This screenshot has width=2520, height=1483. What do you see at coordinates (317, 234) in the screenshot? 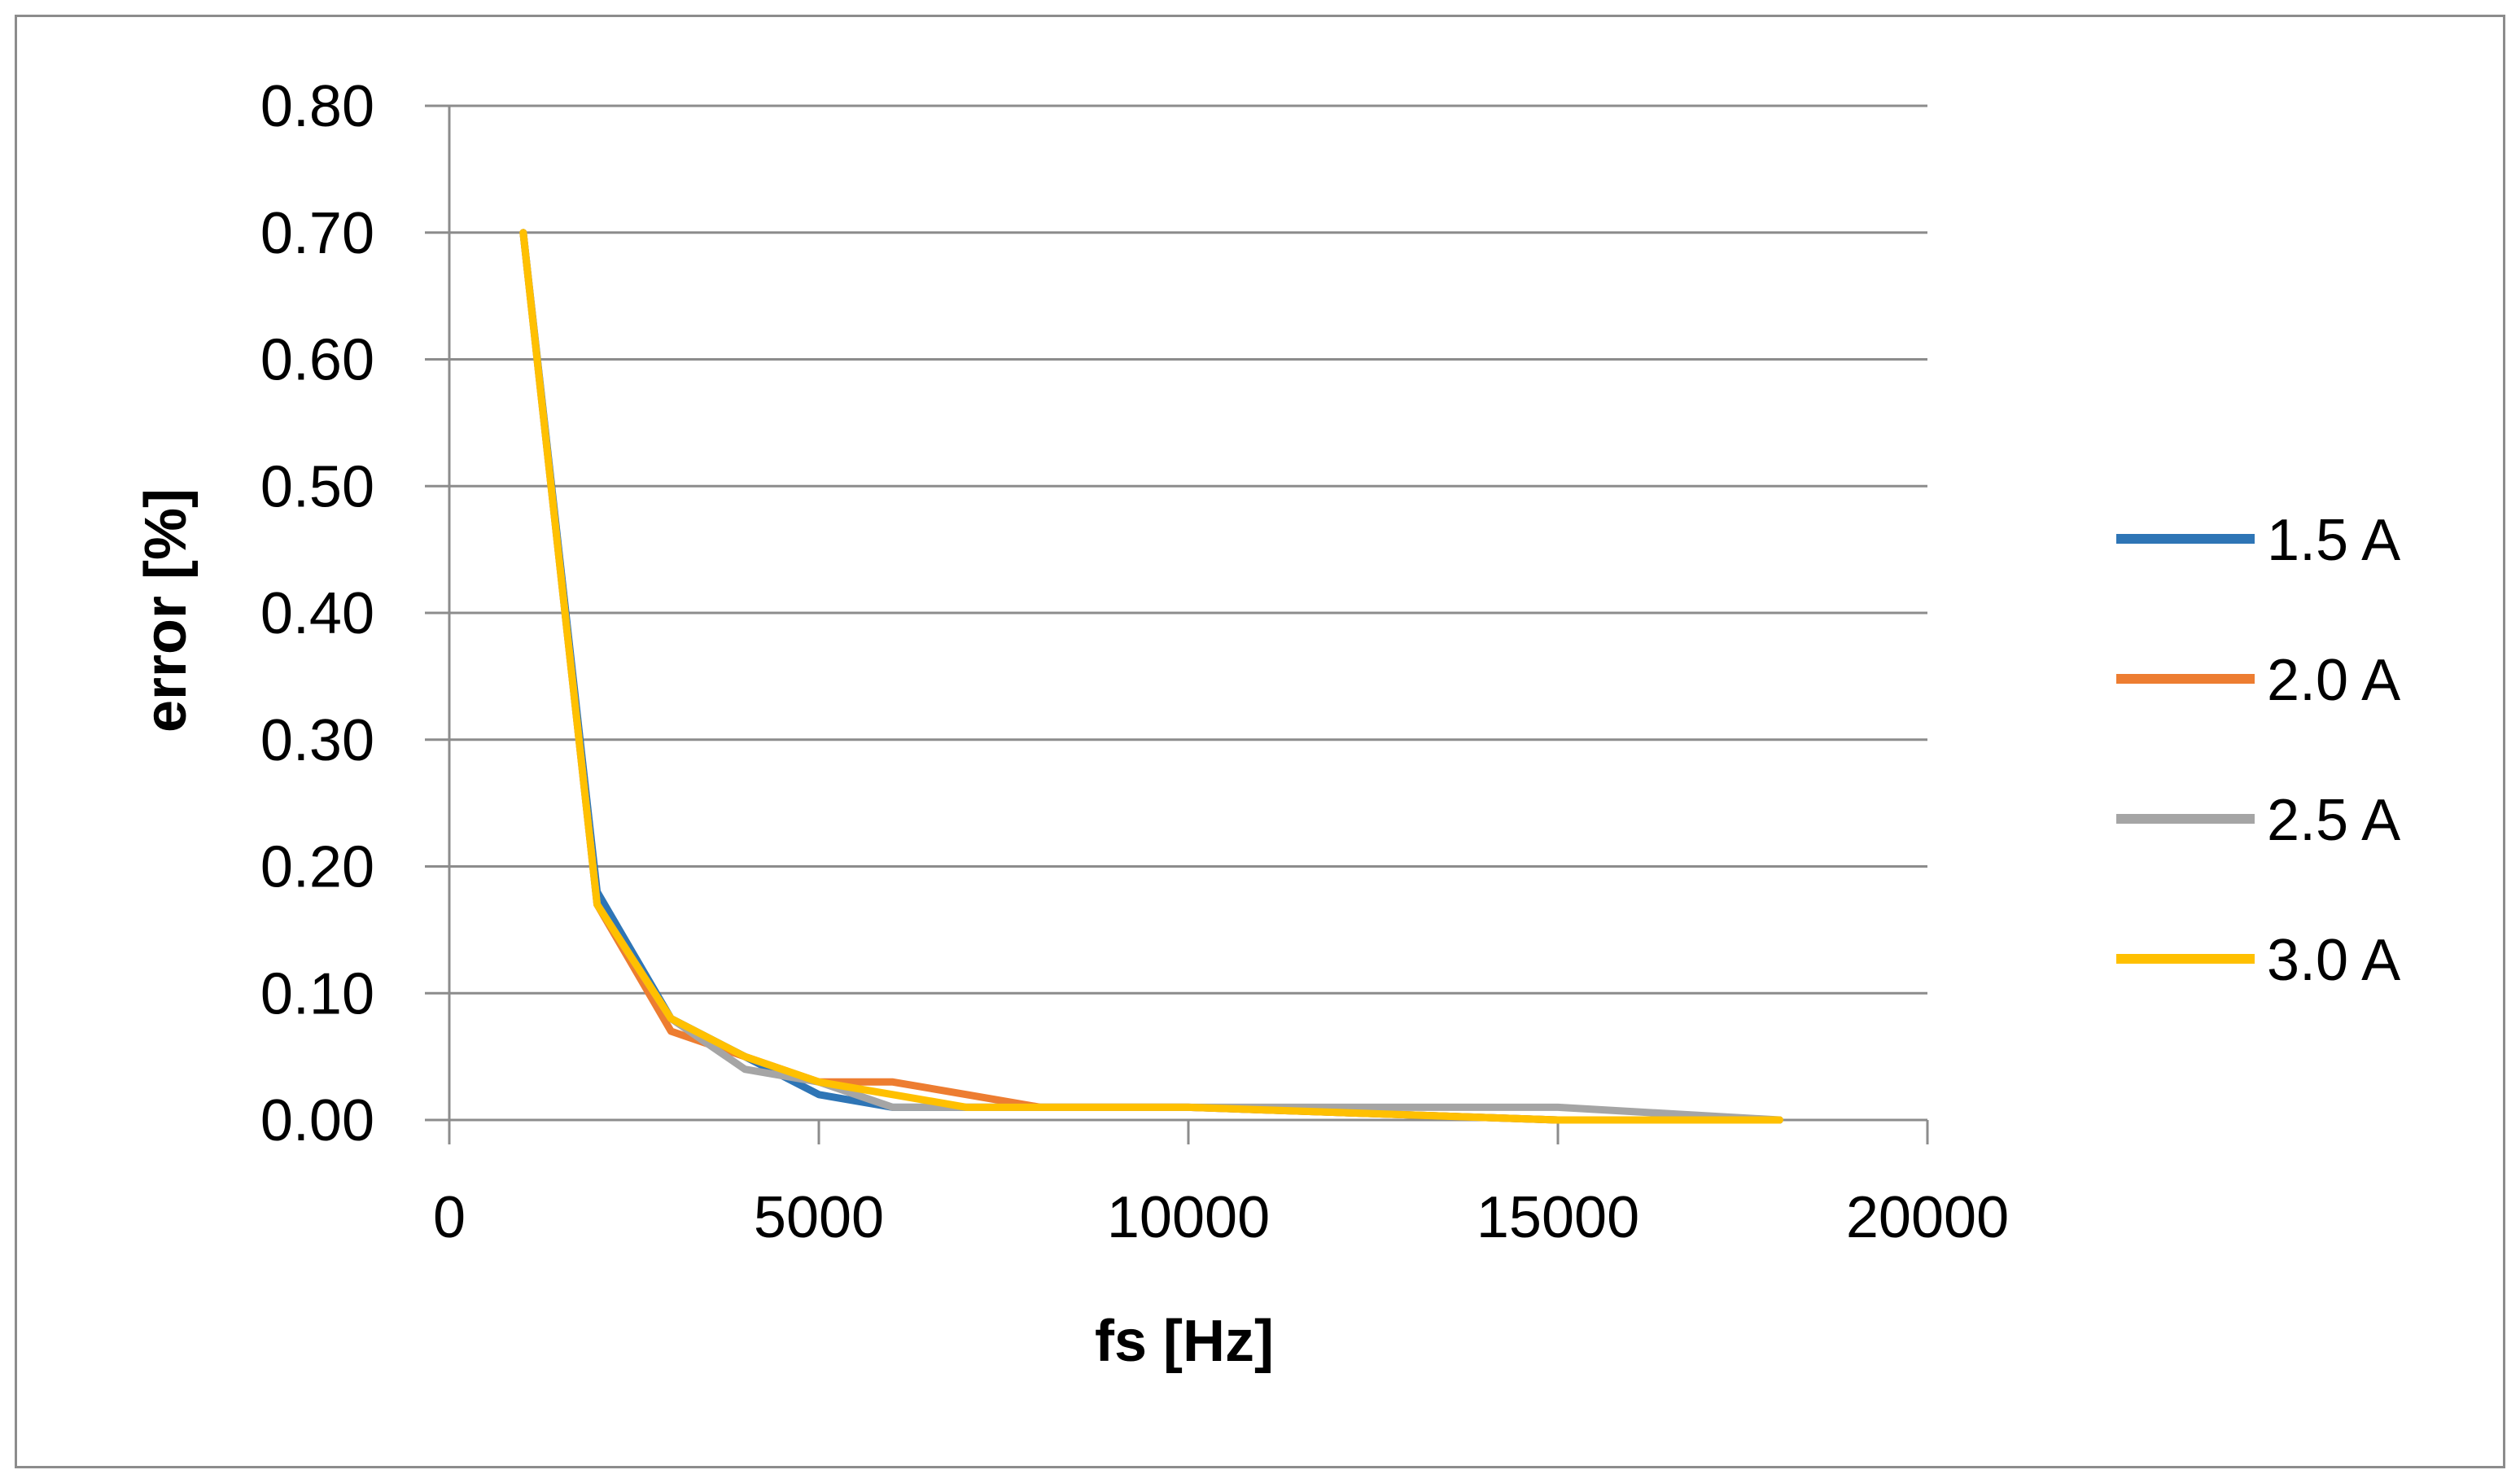
I see `y-tick-label: 0.70` at bounding box center [317, 234].